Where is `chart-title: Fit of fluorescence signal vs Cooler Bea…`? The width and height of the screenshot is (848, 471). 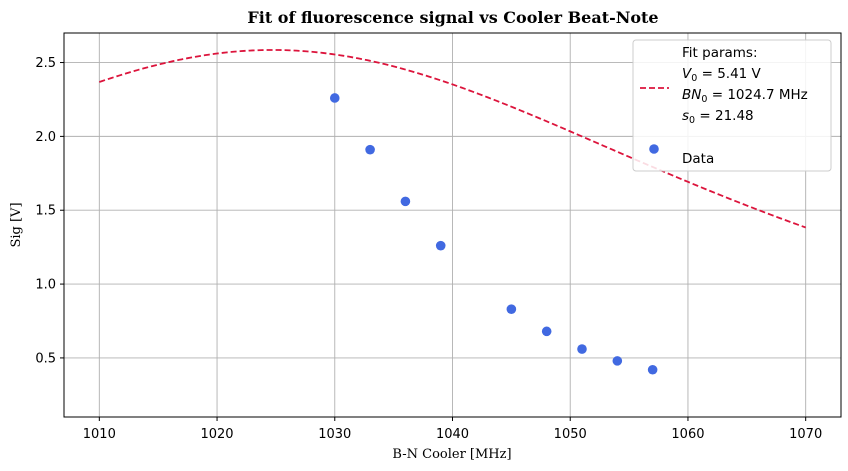 chart-title: Fit of fluorescence signal vs Cooler Bea… is located at coordinates (452, 17).